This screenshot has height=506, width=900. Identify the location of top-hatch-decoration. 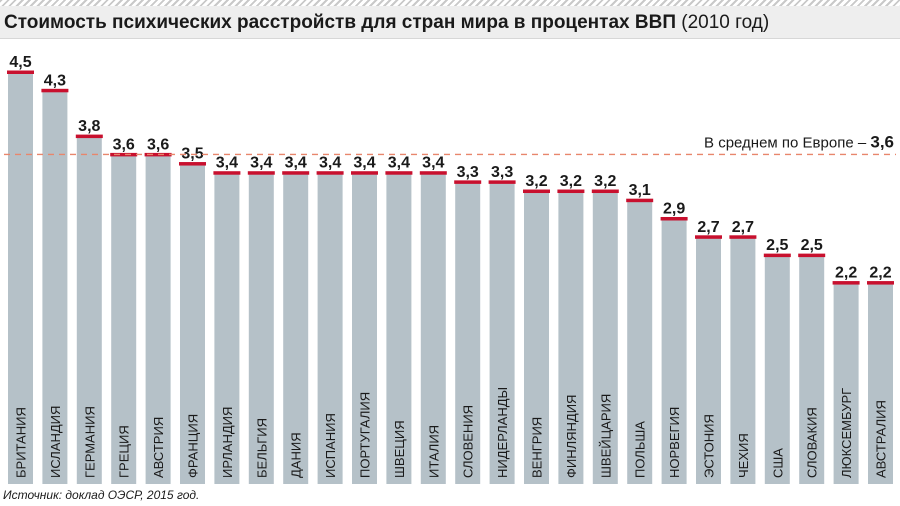
(450, 3).